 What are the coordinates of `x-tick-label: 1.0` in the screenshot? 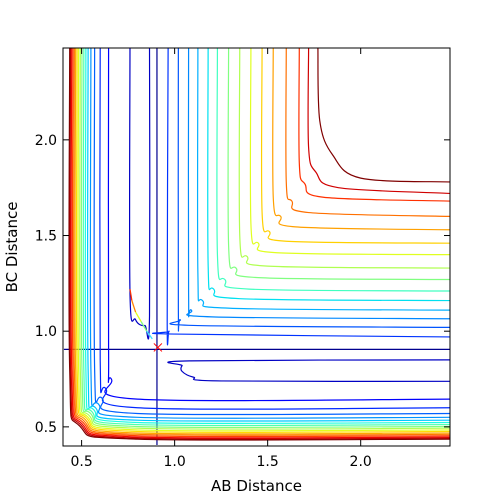 It's located at (175, 462).